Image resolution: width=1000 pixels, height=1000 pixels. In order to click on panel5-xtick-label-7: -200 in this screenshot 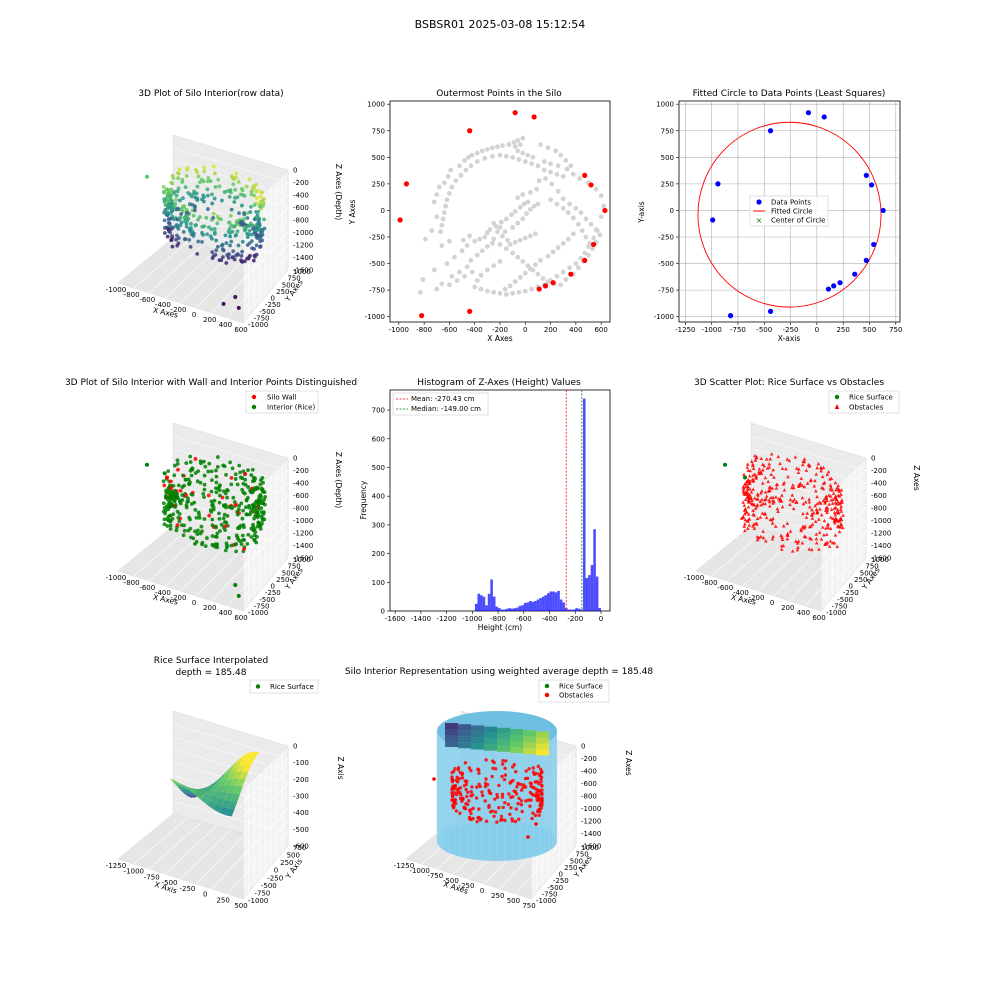, I will do `click(575, 619)`.